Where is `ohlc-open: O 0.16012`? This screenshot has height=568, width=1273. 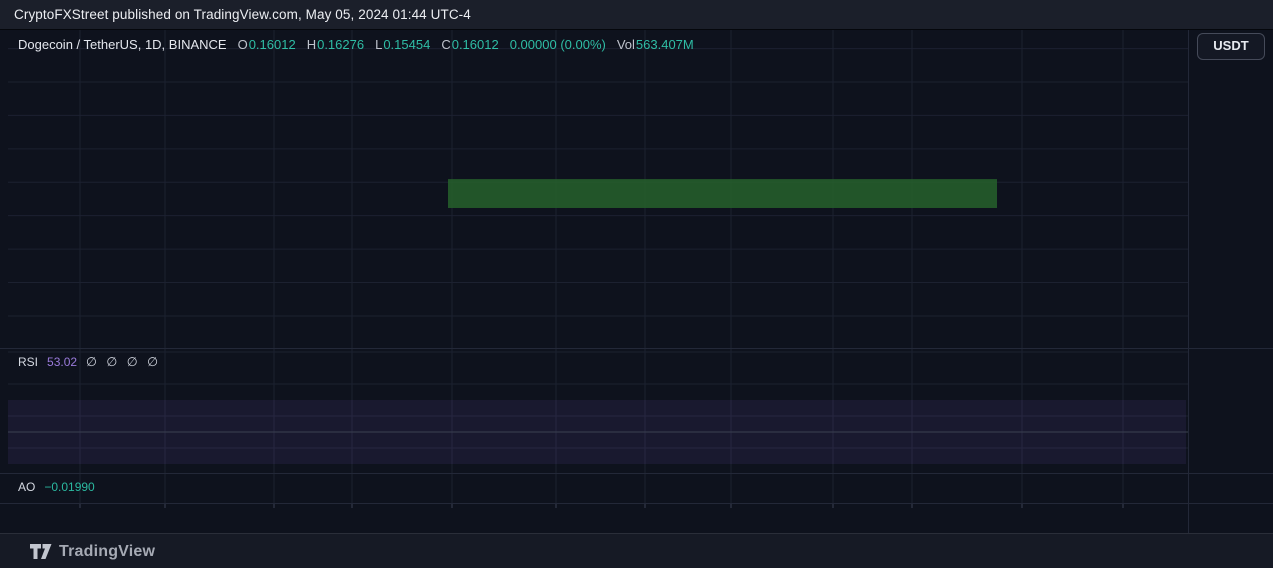 ohlc-open: O 0.16012 is located at coordinates (266, 44).